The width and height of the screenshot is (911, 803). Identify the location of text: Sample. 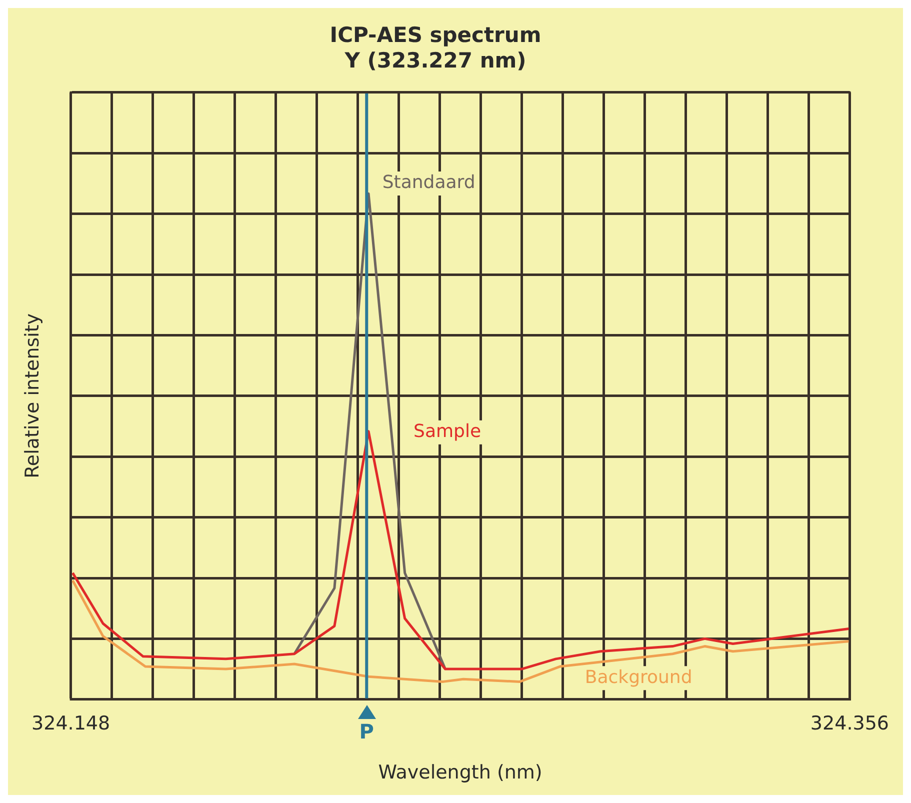
(448, 431).